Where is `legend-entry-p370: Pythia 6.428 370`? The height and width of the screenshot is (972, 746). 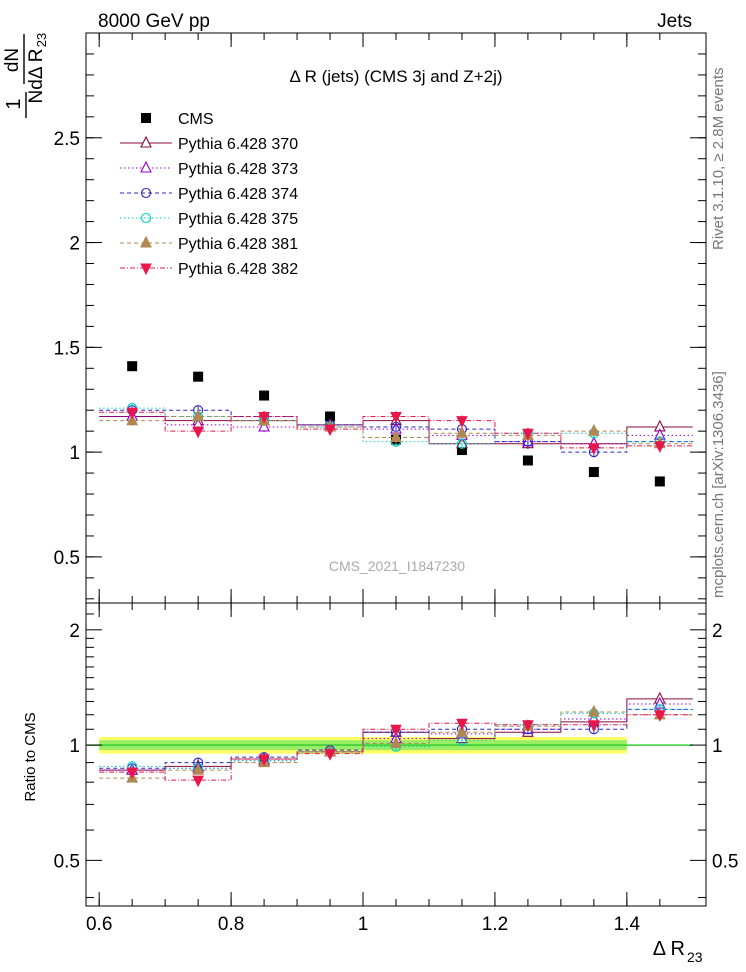
legend-entry-p370: Pythia 6.428 370 is located at coordinates (209, 144).